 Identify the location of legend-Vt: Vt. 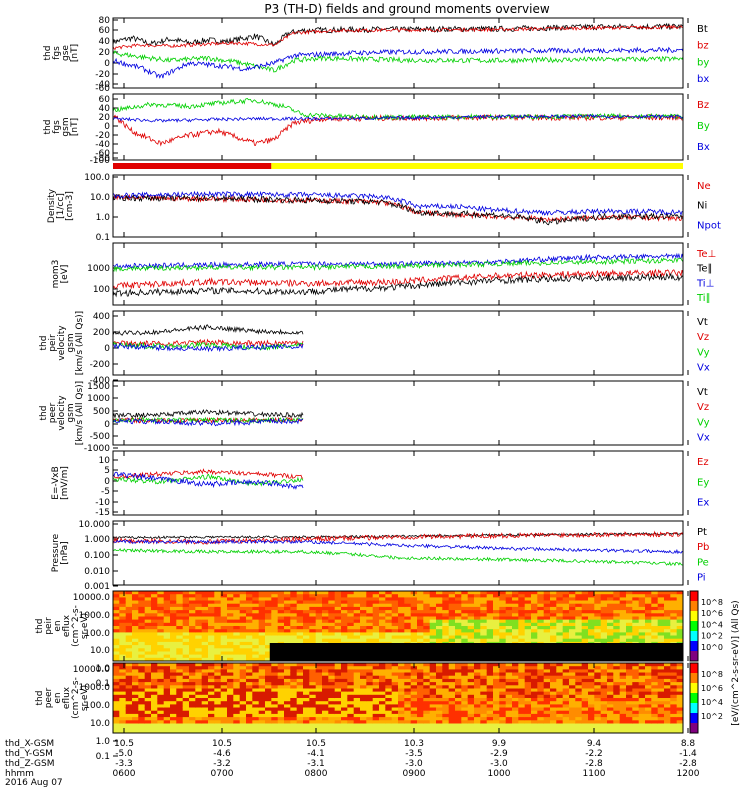
(702, 322).